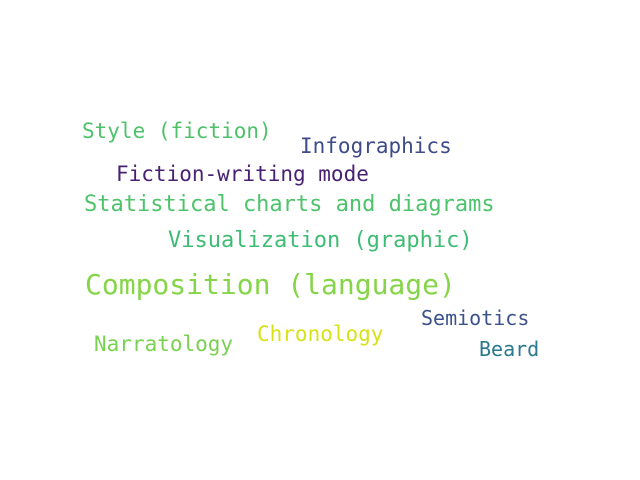  I want to click on word-infographics: Infographics, so click(376, 146).